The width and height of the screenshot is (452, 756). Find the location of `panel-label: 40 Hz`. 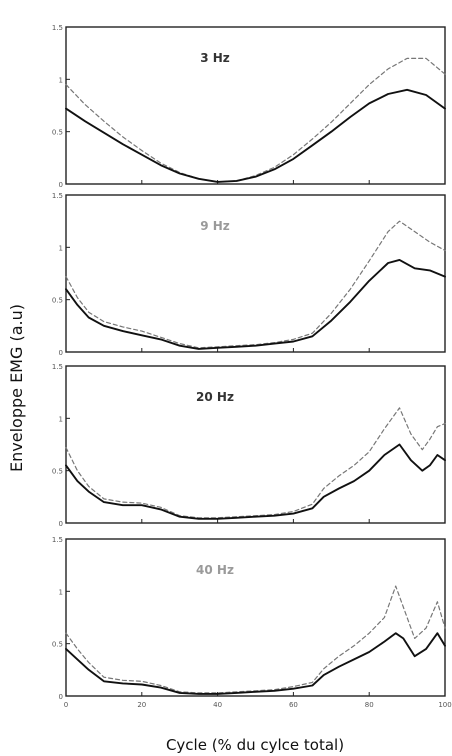

panel-label: 40 Hz is located at coordinates (215, 570).